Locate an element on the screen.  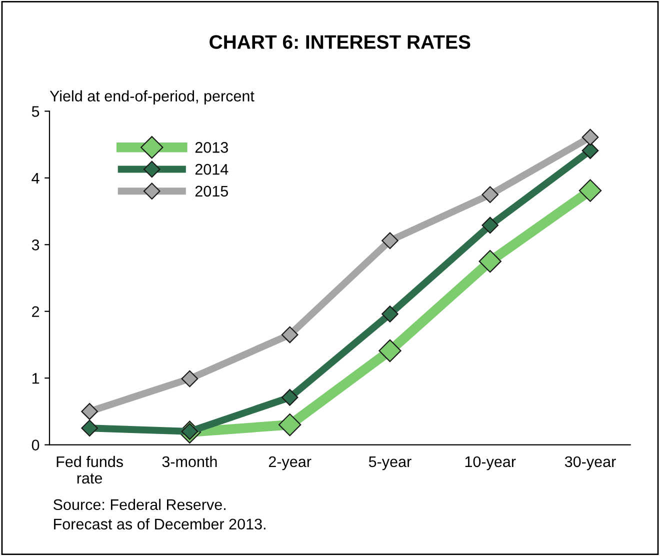
x-tick-label: Fed funds rate is located at coordinates (89, 470).